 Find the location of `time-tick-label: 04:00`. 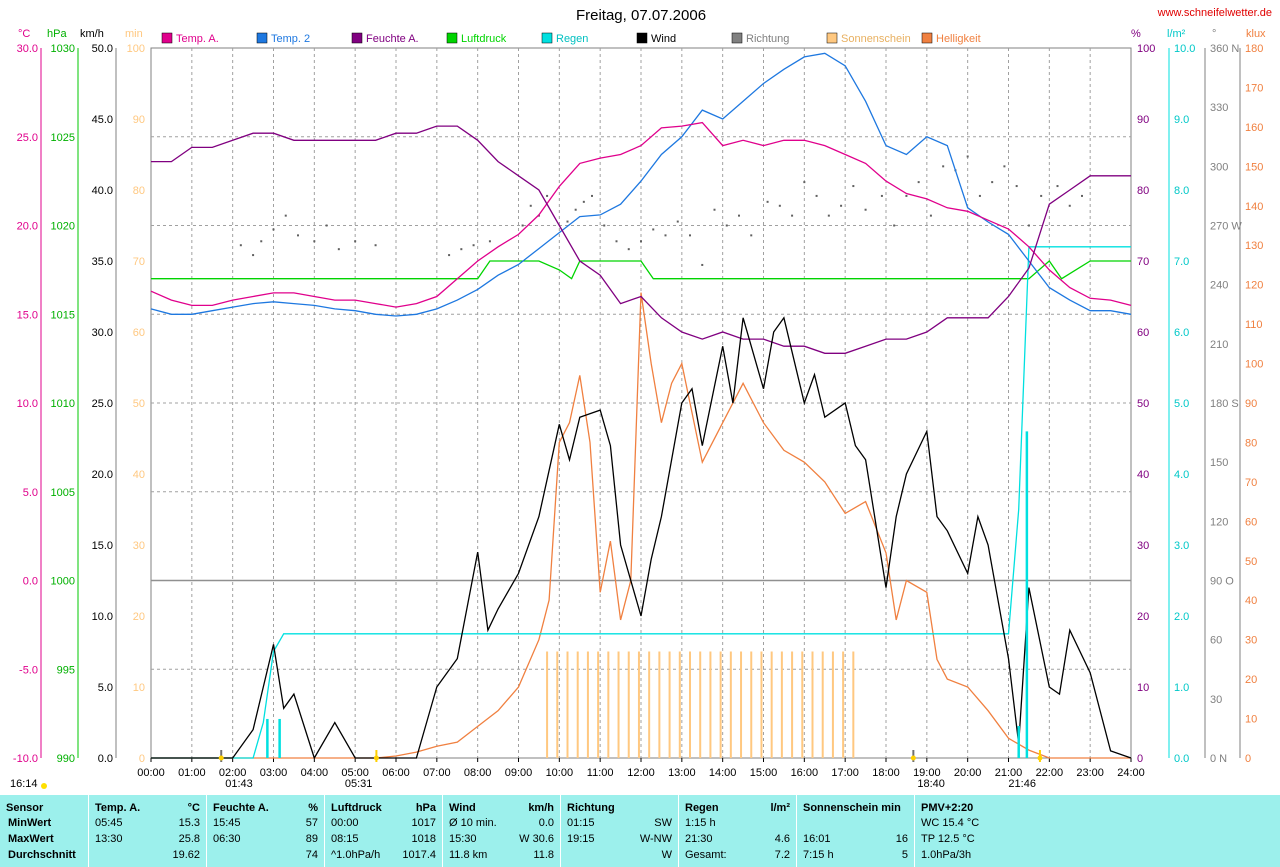

time-tick-label: 04:00 is located at coordinates (315, 773).